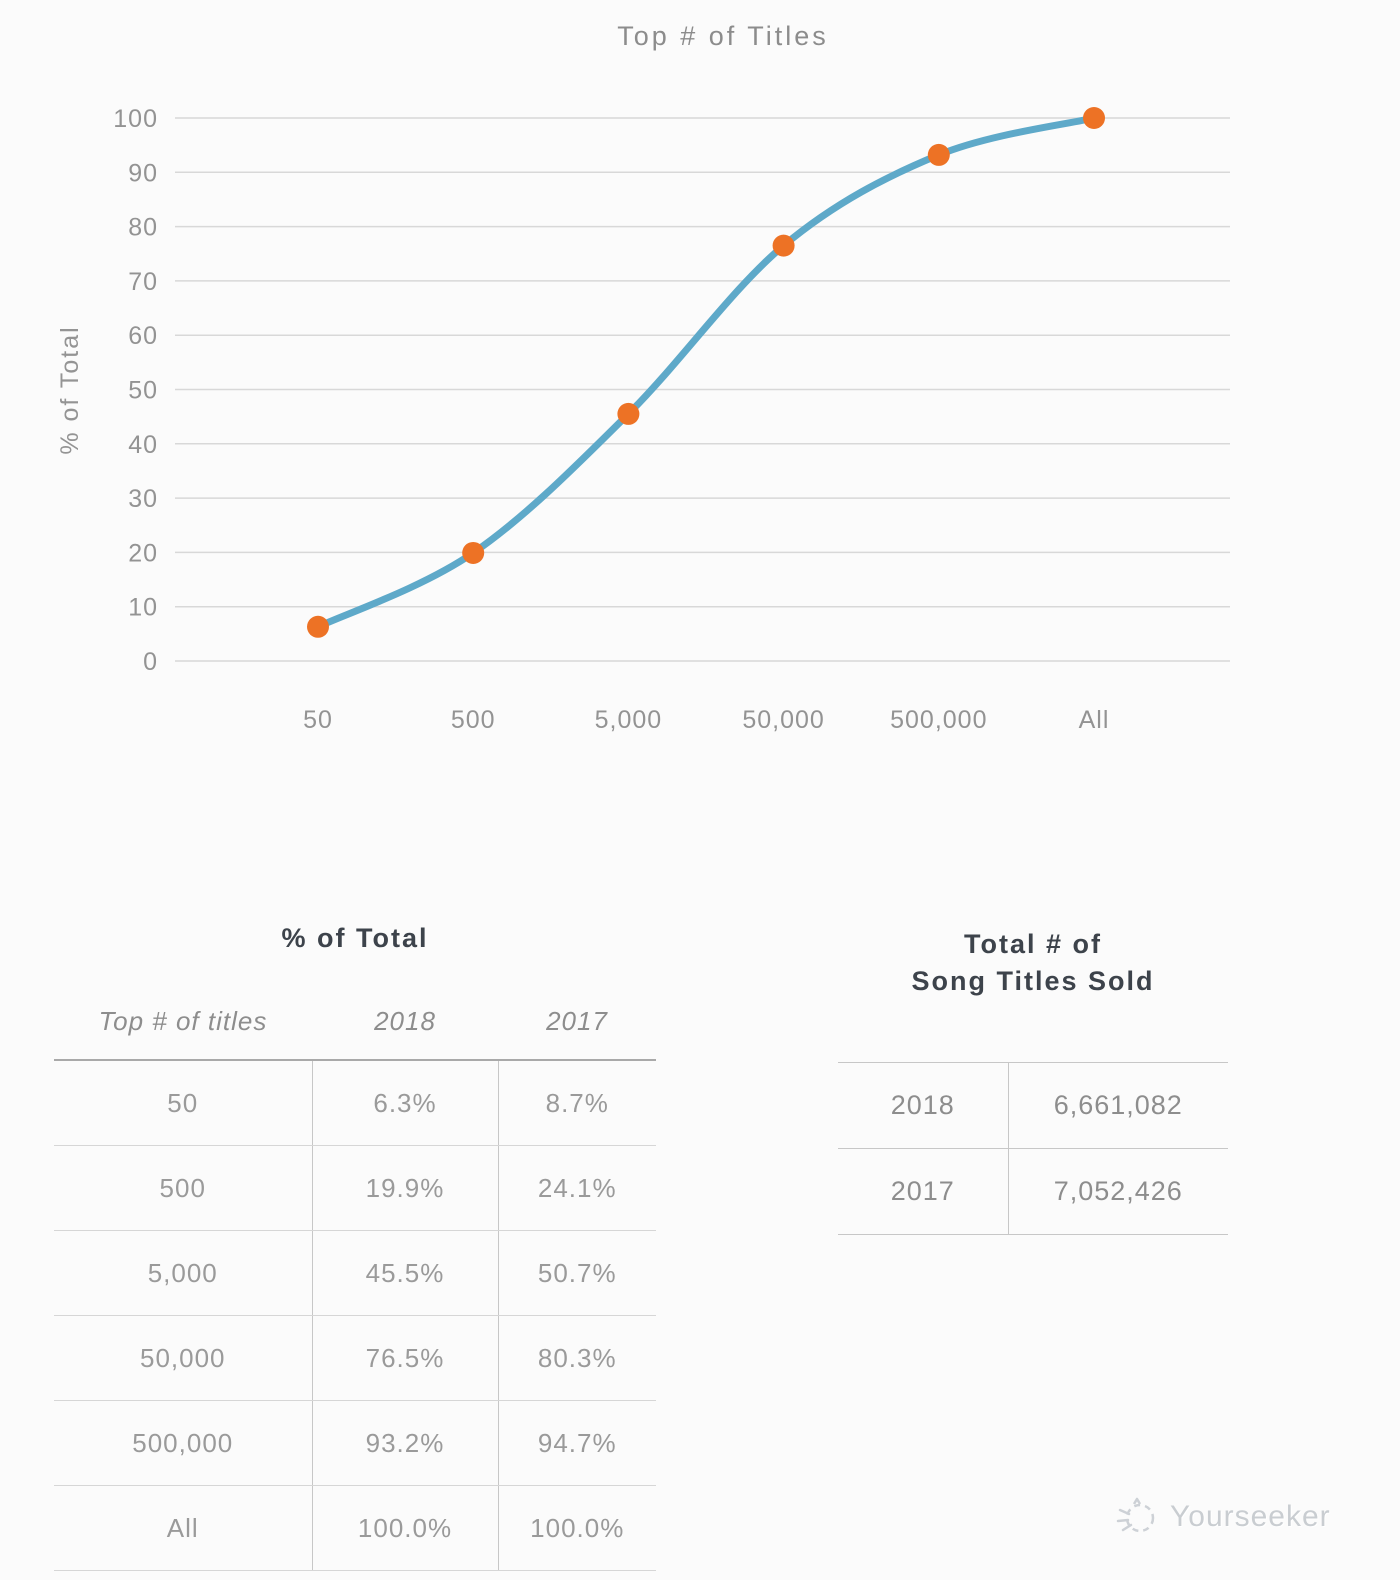 This screenshot has width=1400, height=1580. Describe the element at coordinates (473, 720) in the screenshot. I see `x-tick-label: 500` at that location.